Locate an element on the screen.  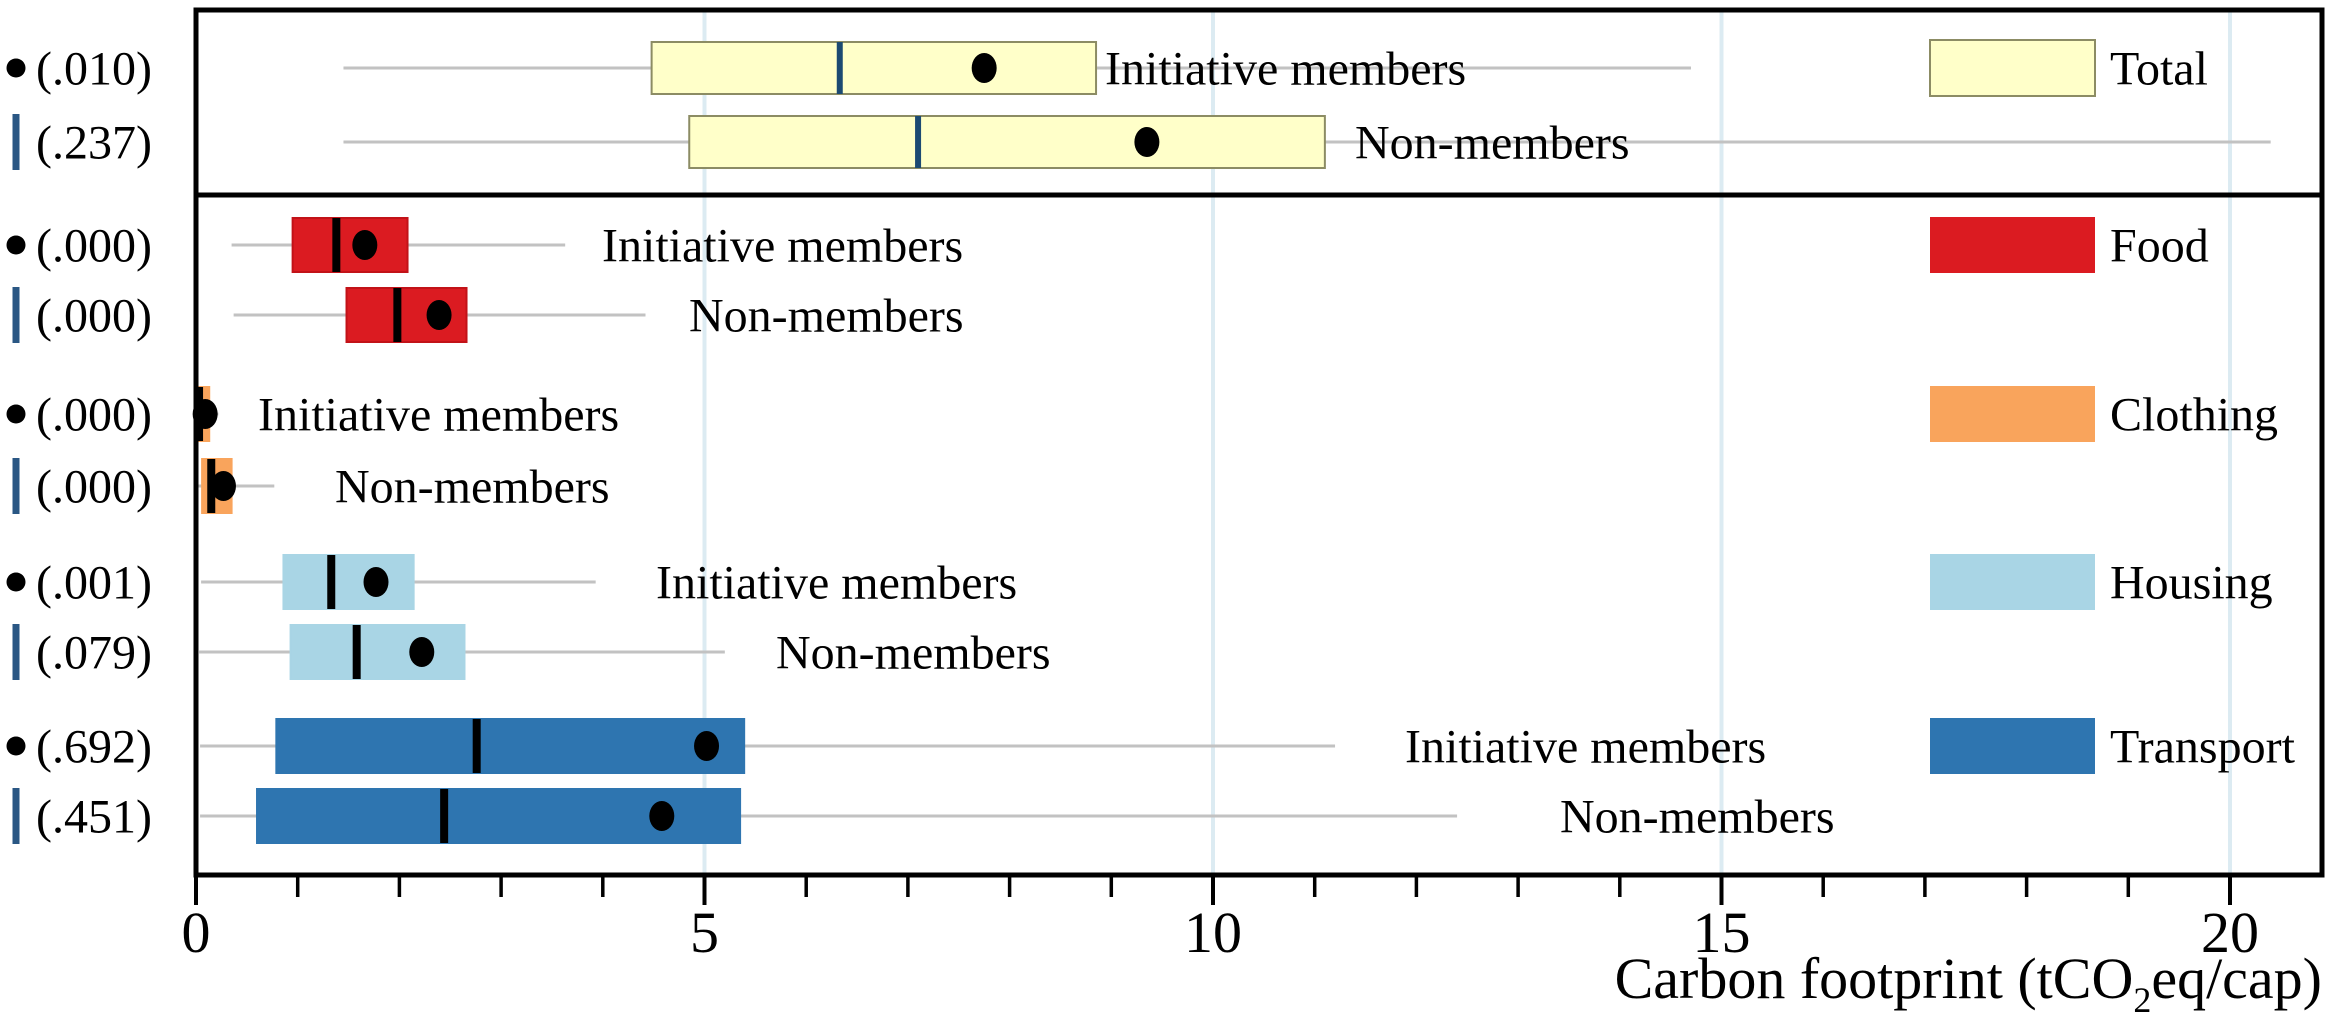
tick-label: 0 is located at coordinates (196, 932).